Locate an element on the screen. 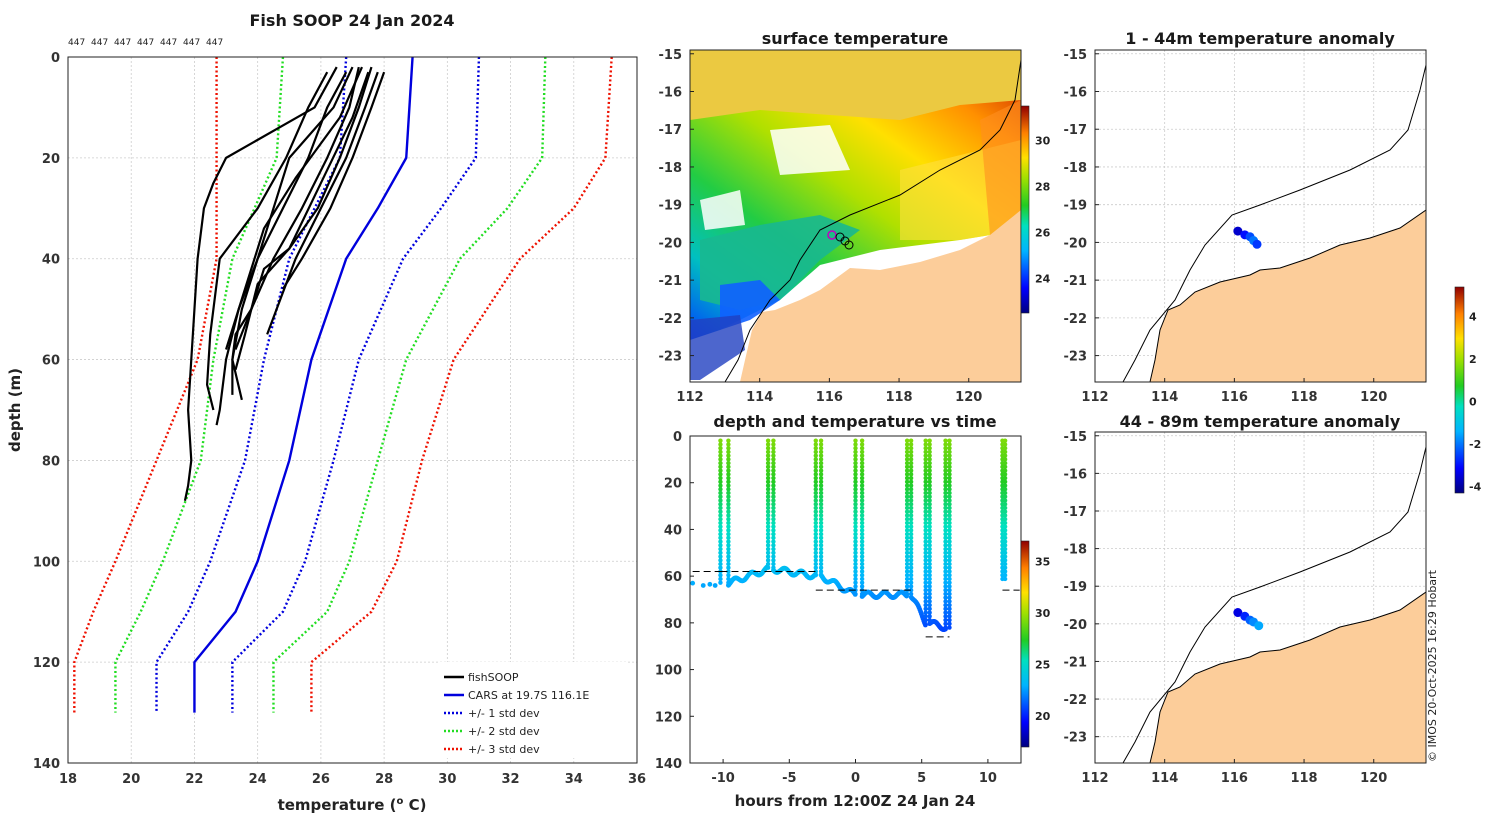 The image size is (1500, 820). profile-xtick-label: 18 is located at coordinates (68, 779).